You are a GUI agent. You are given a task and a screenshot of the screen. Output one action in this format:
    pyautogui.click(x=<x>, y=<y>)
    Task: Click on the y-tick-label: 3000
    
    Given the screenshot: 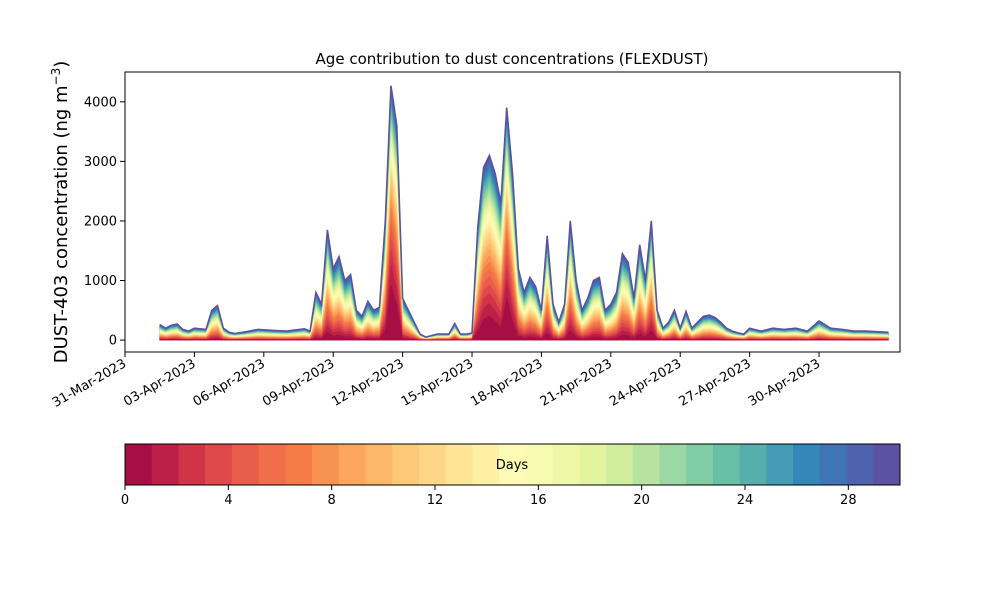 What is the action you would take?
    pyautogui.click(x=100, y=162)
    